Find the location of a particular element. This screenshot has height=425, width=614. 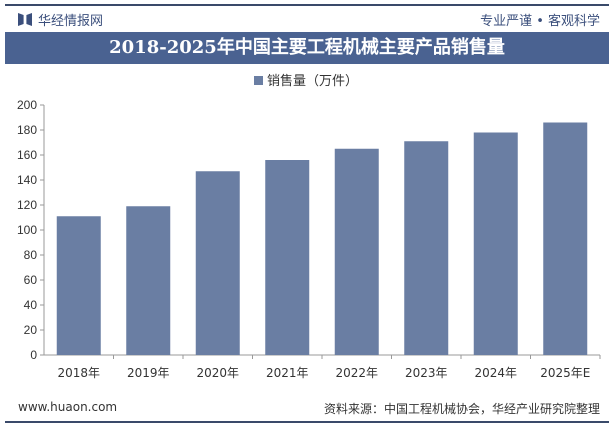

bar-2018年 is located at coordinates (78, 285).